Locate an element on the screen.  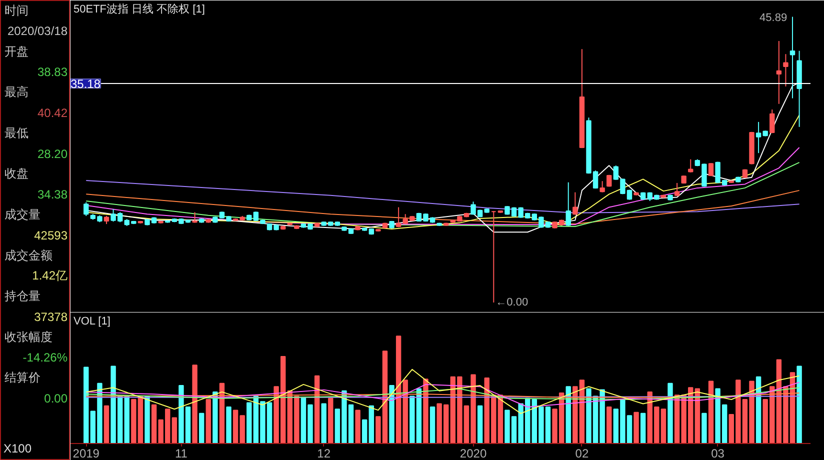
text: 2020/03/18 is located at coordinates (37, 31).